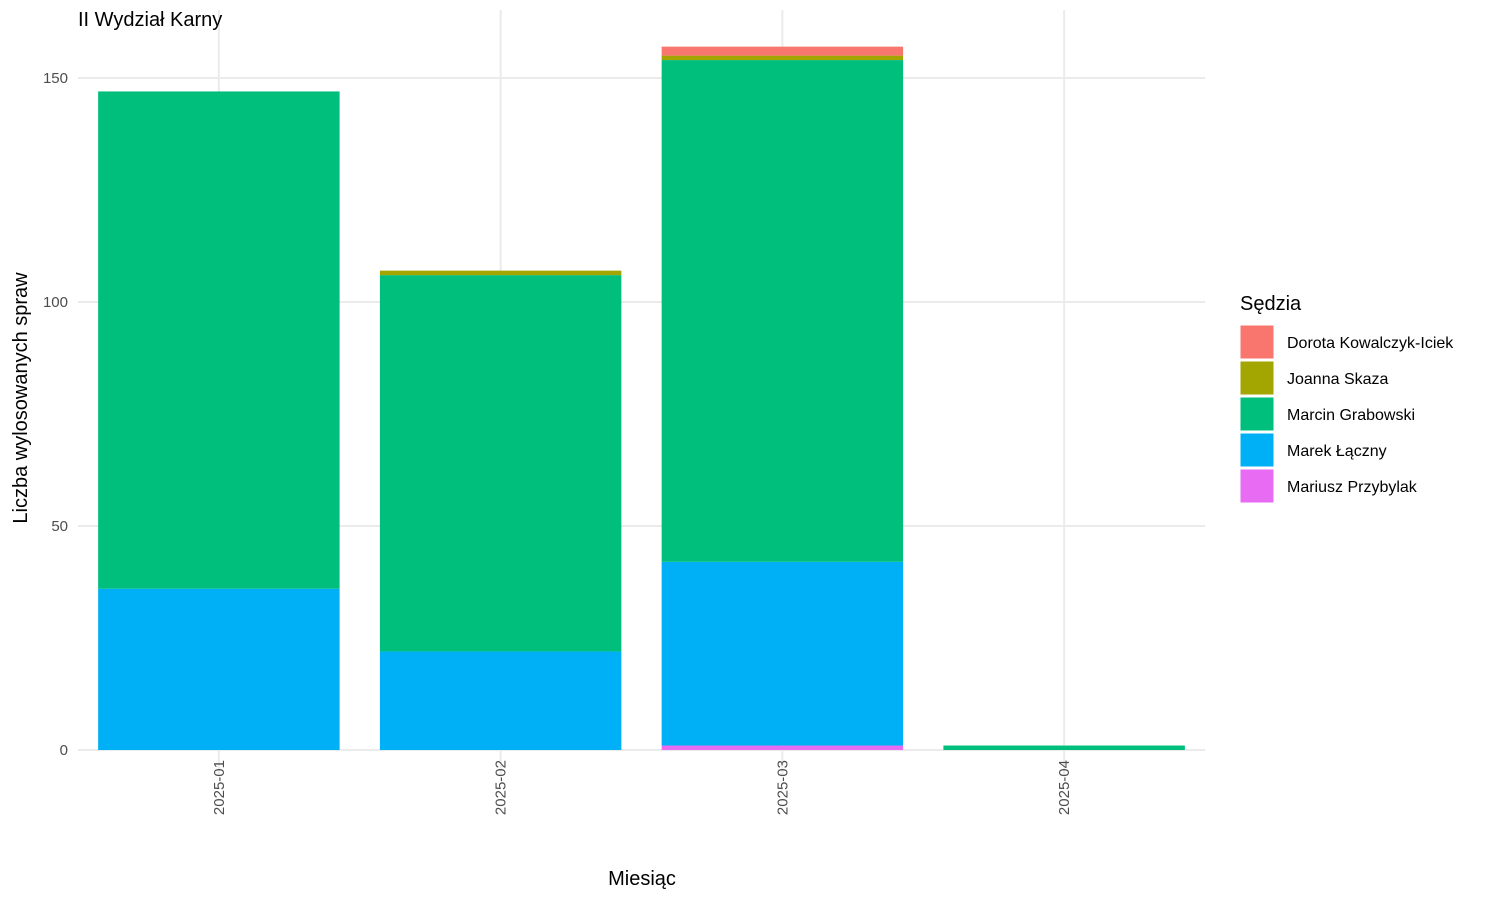  Describe the element at coordinates (55, 414) in the screenshot. I see `y-axis-ticks: 0 50 100 150` at that location.